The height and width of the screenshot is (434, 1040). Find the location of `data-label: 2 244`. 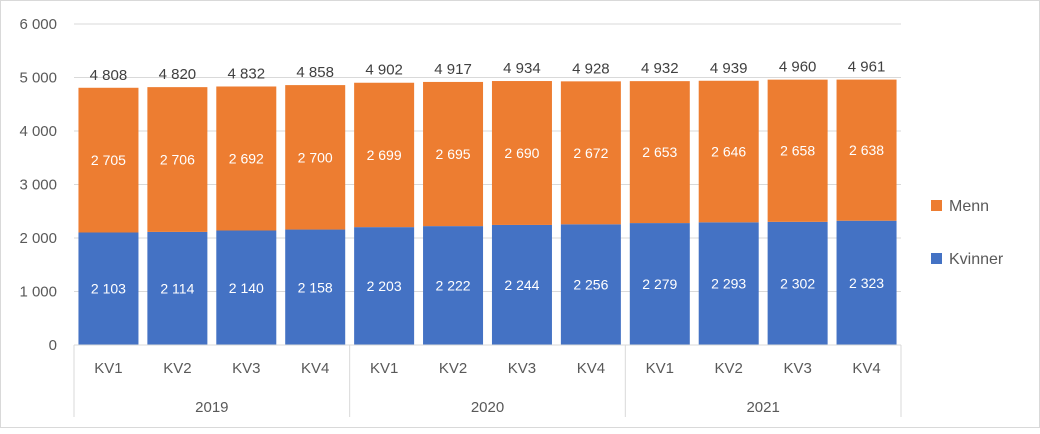

data-label: 2 244 is located at coordinates (521, 285).